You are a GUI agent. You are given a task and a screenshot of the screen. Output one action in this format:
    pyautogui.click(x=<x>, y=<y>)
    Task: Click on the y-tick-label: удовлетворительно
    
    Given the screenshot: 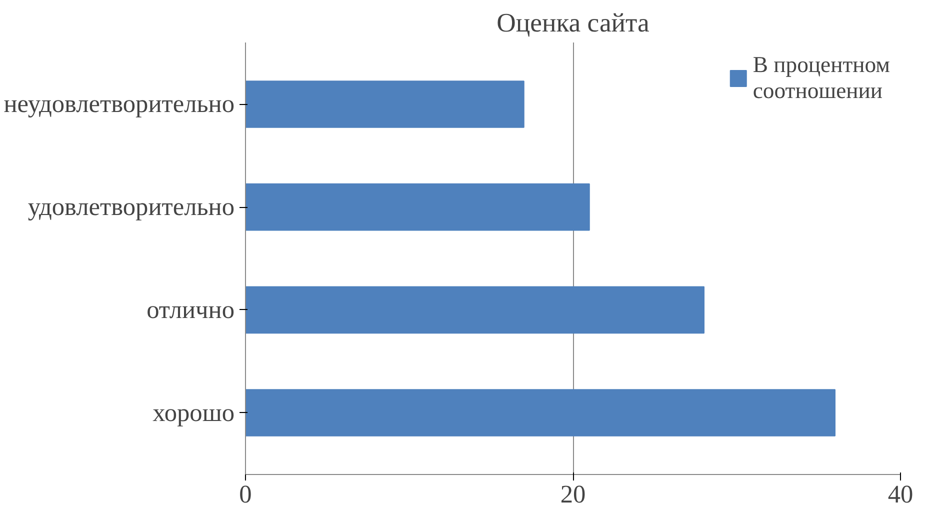 What is the action you would take?
    pyautogui.click(x=131, y=207)
    